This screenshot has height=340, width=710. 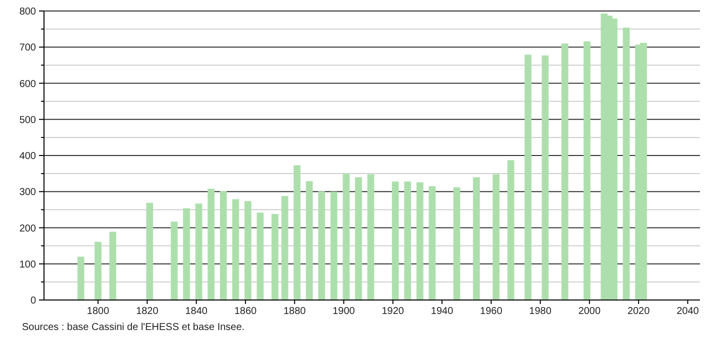 What do you see at coordinates (393, 311) in the screenshot?
I see `x-tick-label: 1920` at bounding box center [393, 311].